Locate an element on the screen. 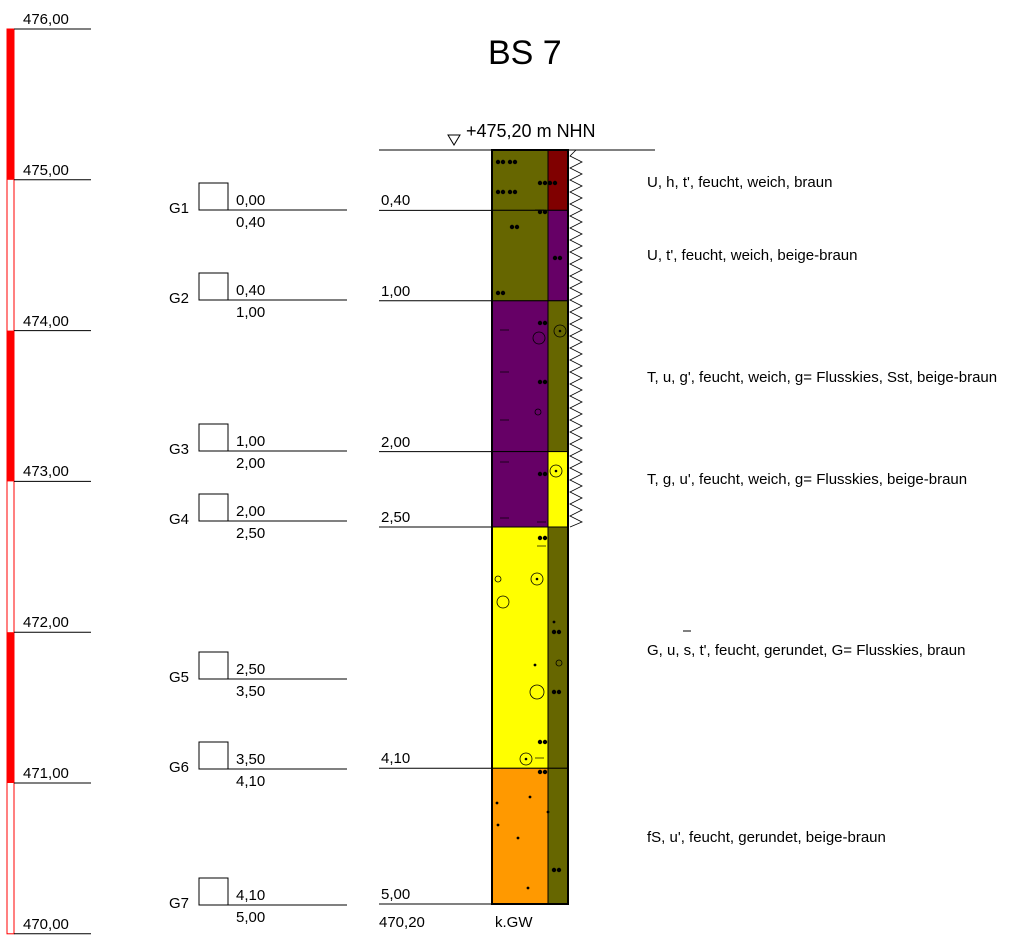 The width and height of the screenshot is (1011, 935). sample-top-depth: 2,00 is located at coordinates (251, 511).